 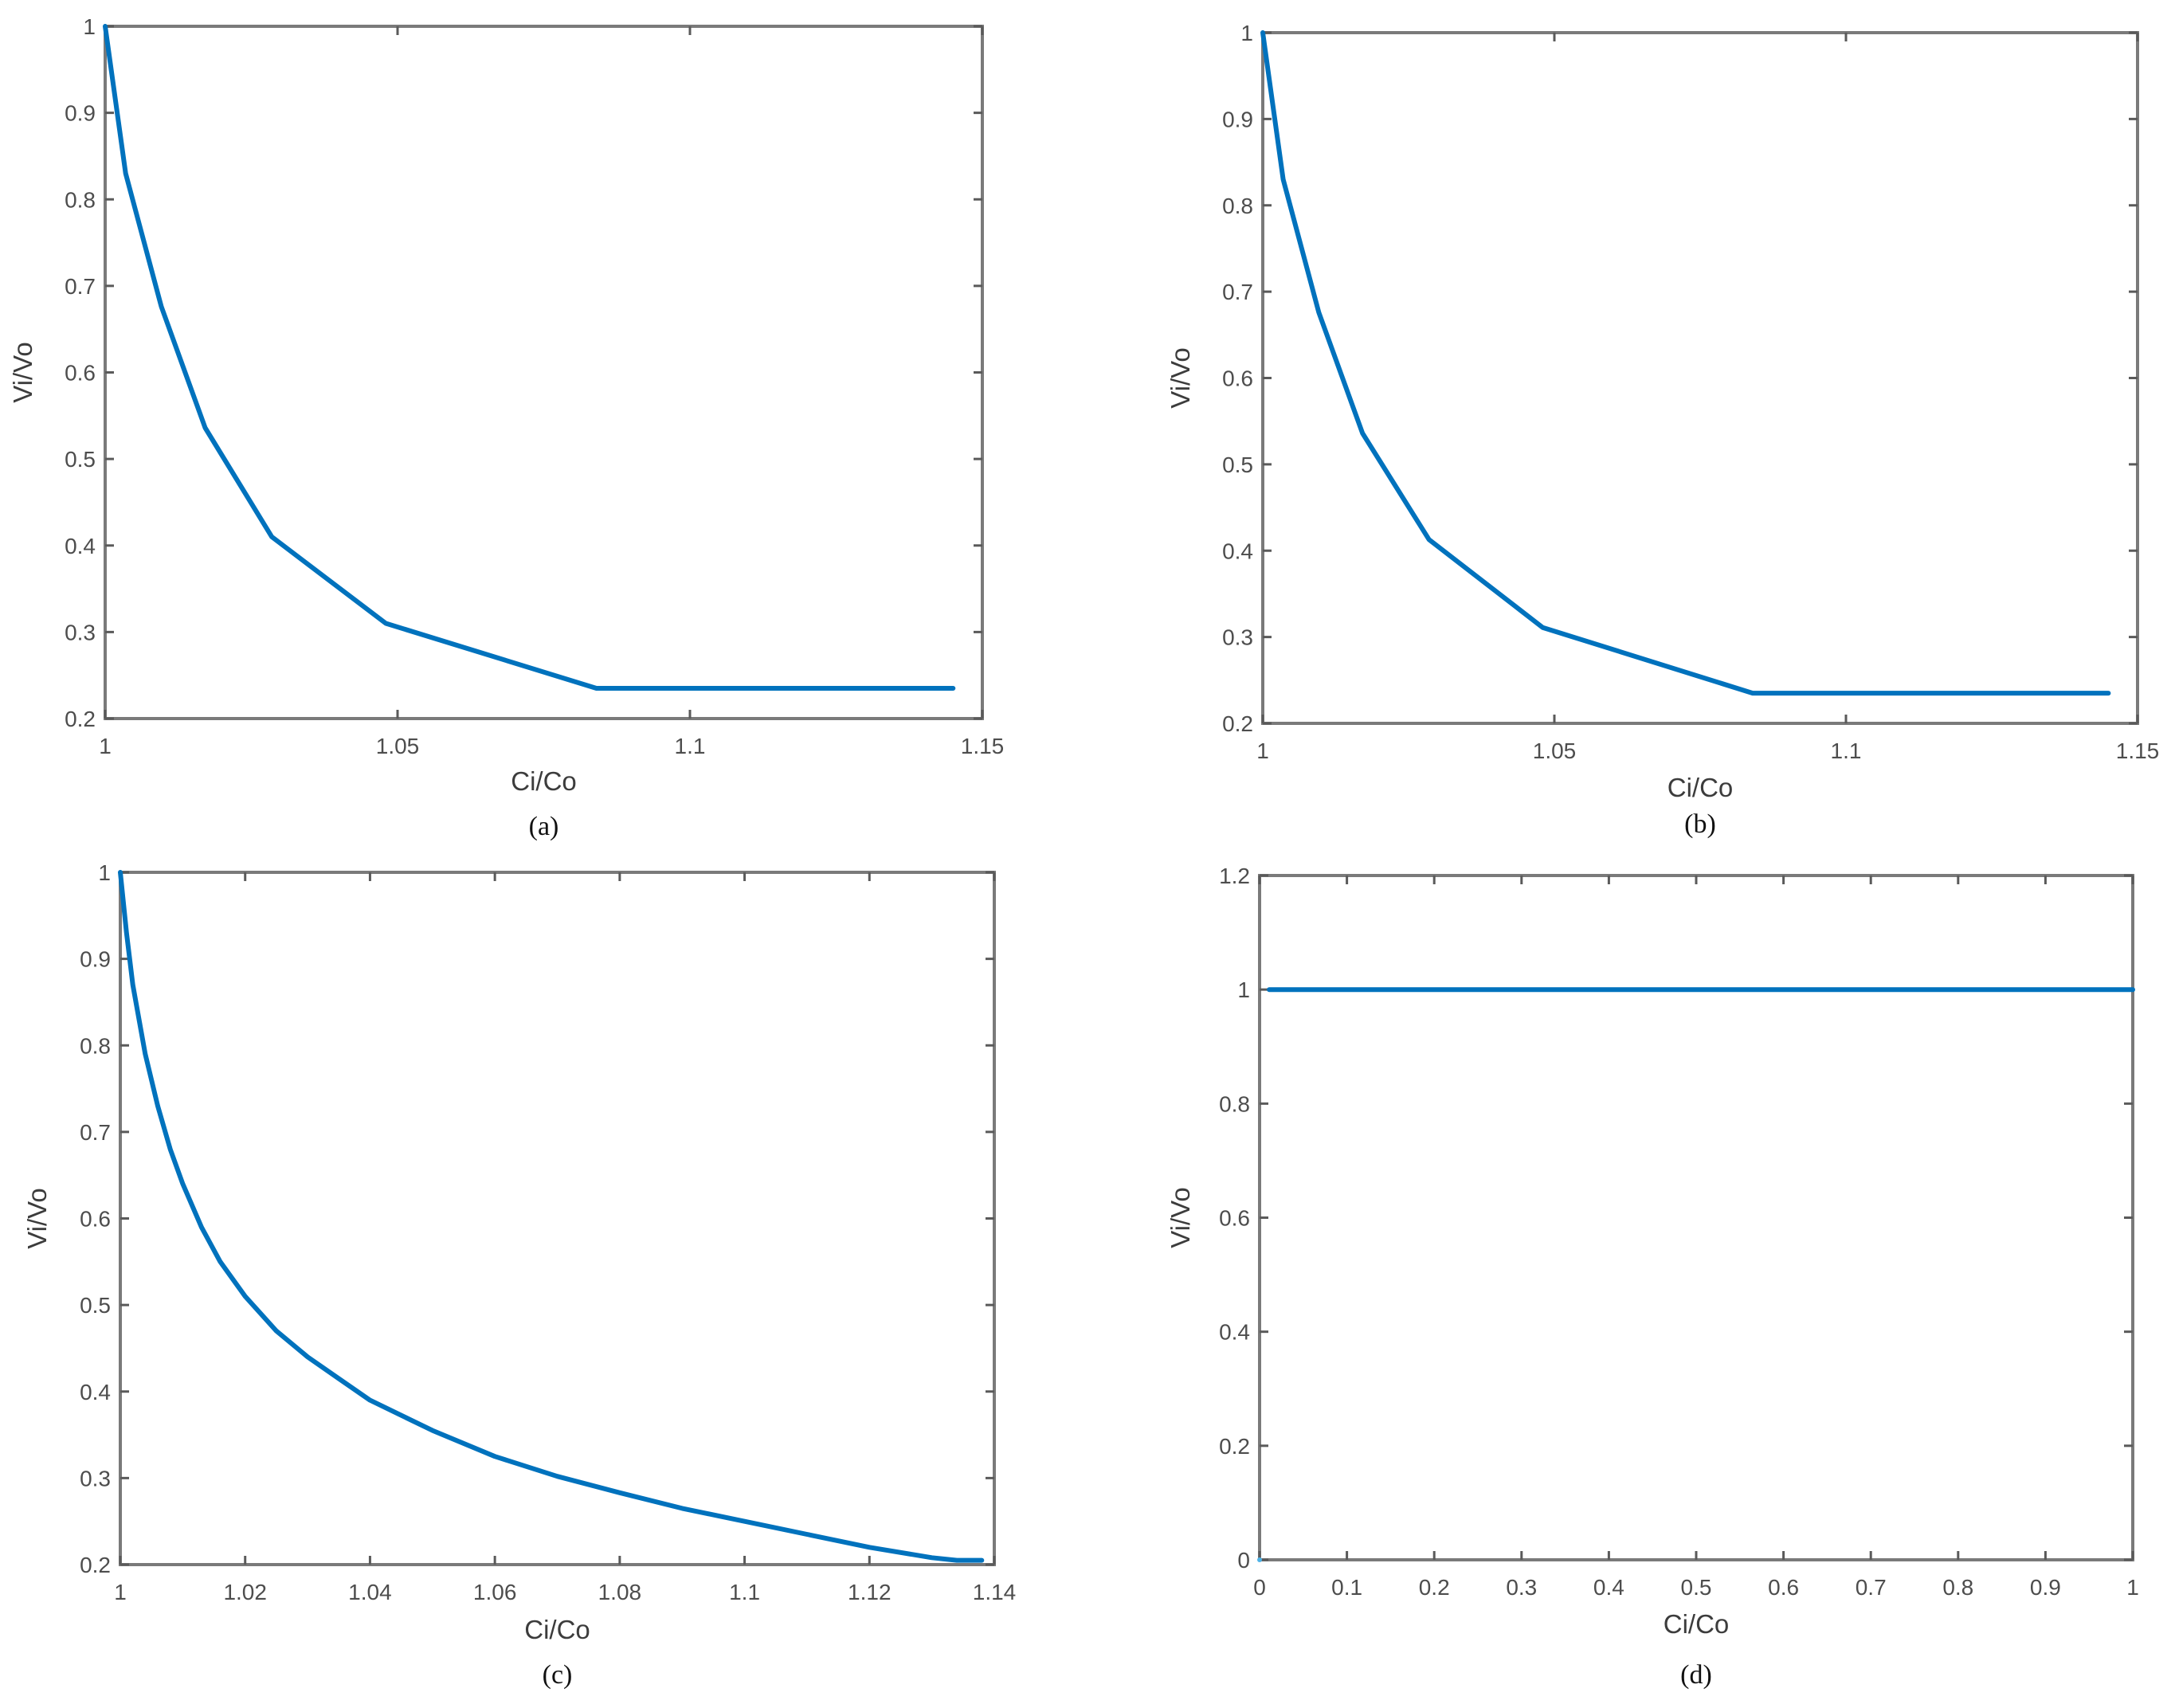 What do you see at coordinates (558, 1675) in the screenshot?
I see `panel-caption: (c)` at bounding box center [558, 1675].